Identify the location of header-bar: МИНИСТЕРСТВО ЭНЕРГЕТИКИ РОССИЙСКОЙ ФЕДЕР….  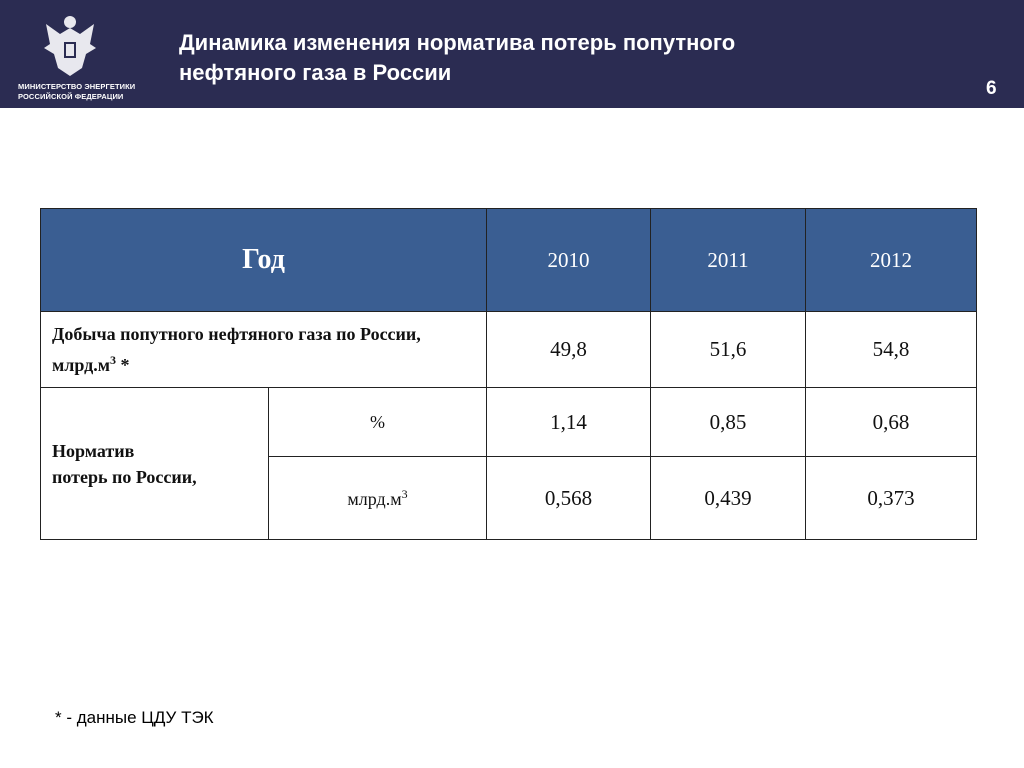
(512, 54).